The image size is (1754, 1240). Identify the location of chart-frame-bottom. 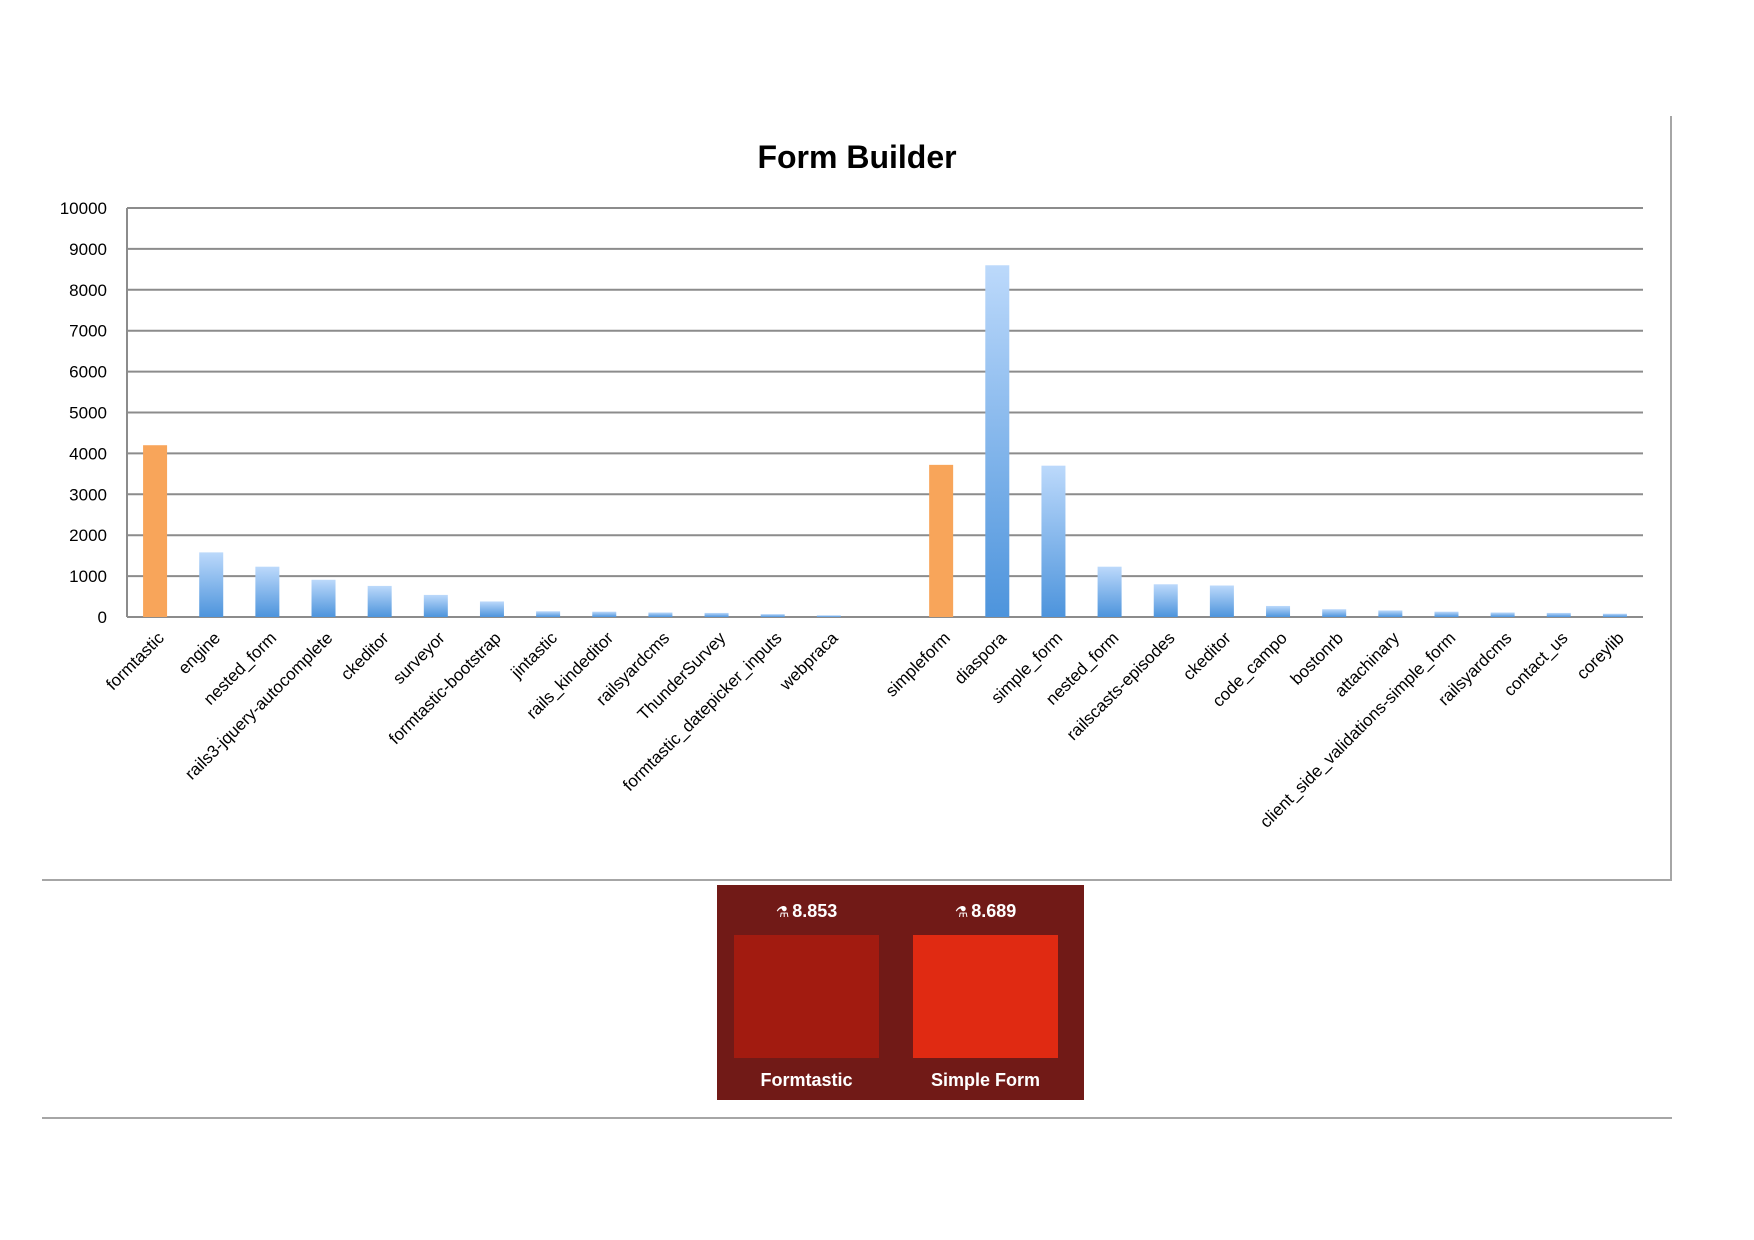
(857, 880).